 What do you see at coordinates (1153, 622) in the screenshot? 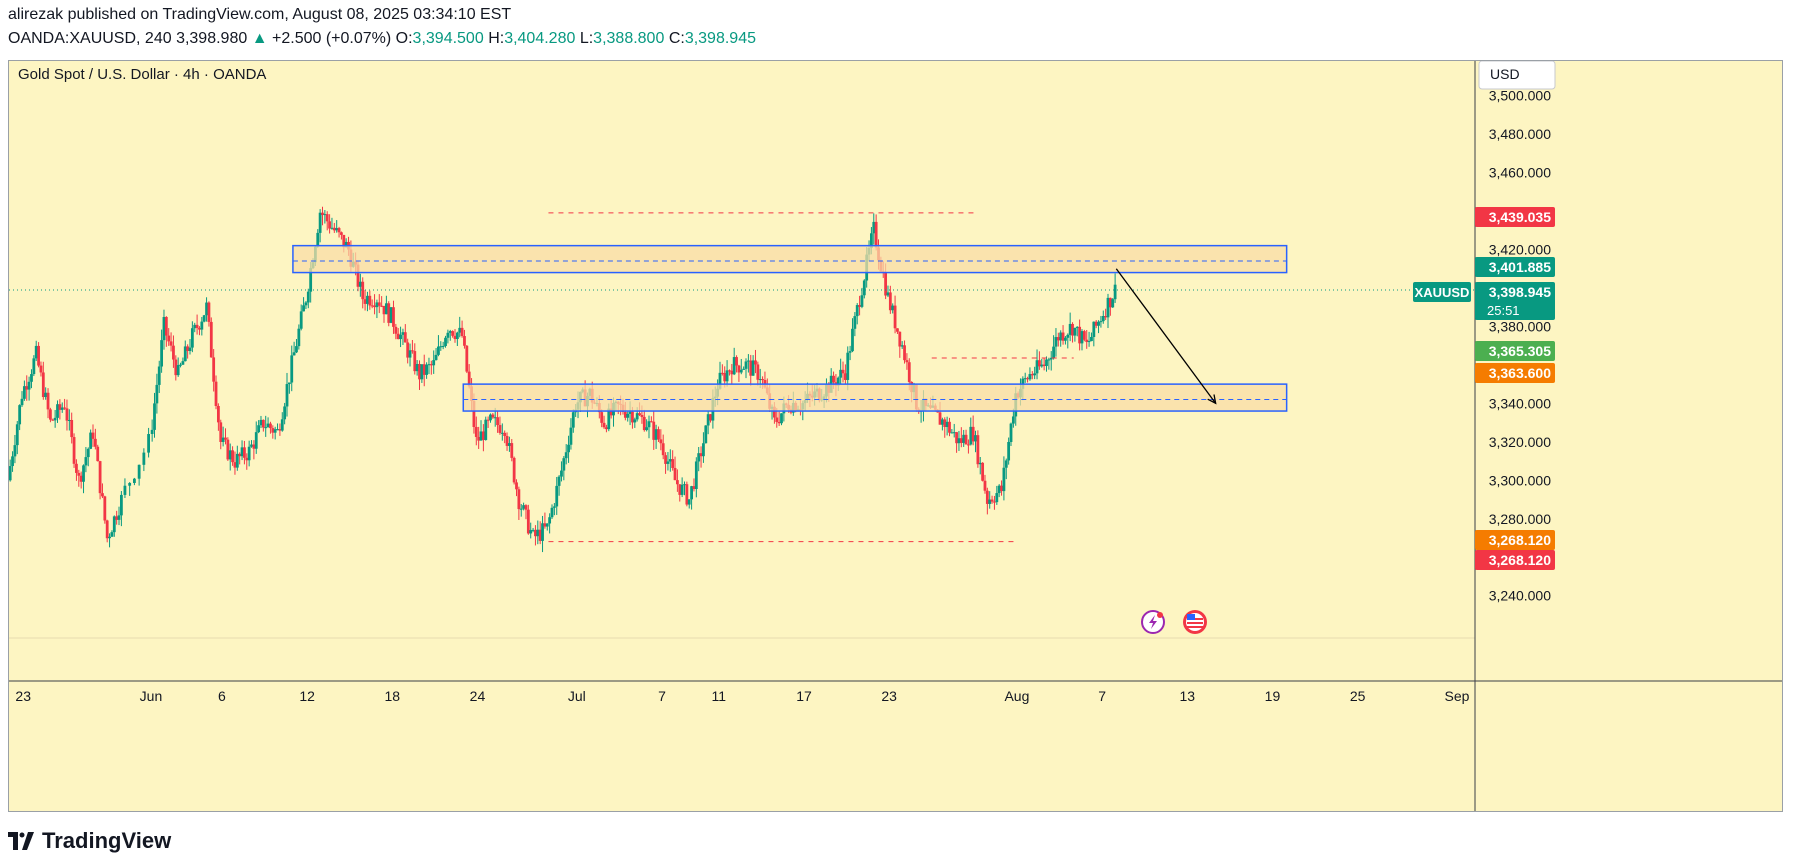
I see `dividend-flash-icon` at bounding box center [1153, 622].